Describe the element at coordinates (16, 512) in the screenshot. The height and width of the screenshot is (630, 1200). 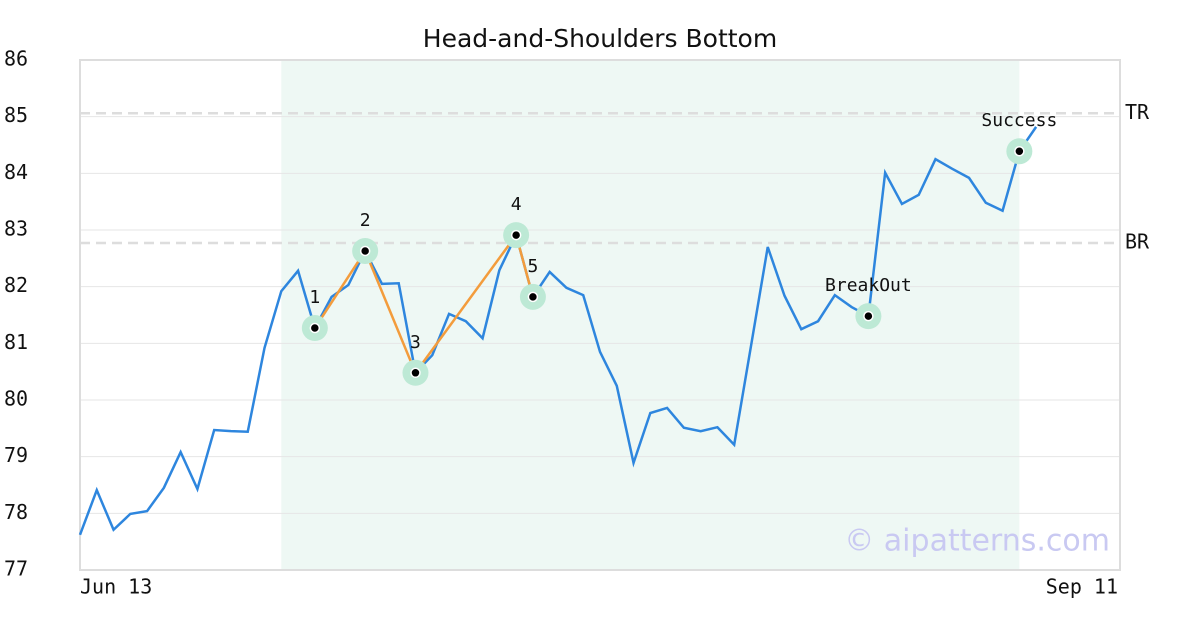
I see `y-tick-label: 78` at that location.